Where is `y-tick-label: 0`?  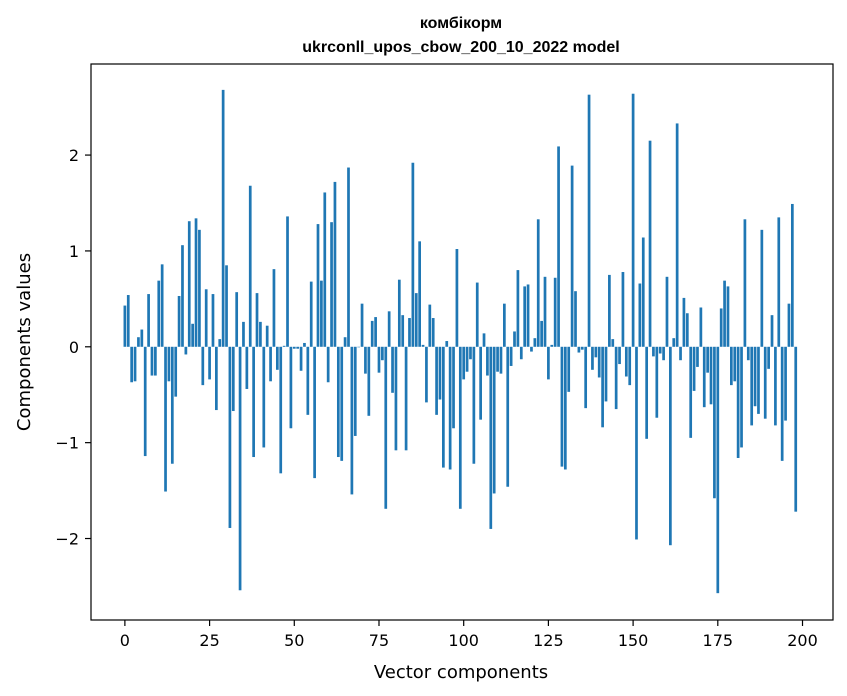
y-tick-label: 0 is located at coordinates (74, 347).